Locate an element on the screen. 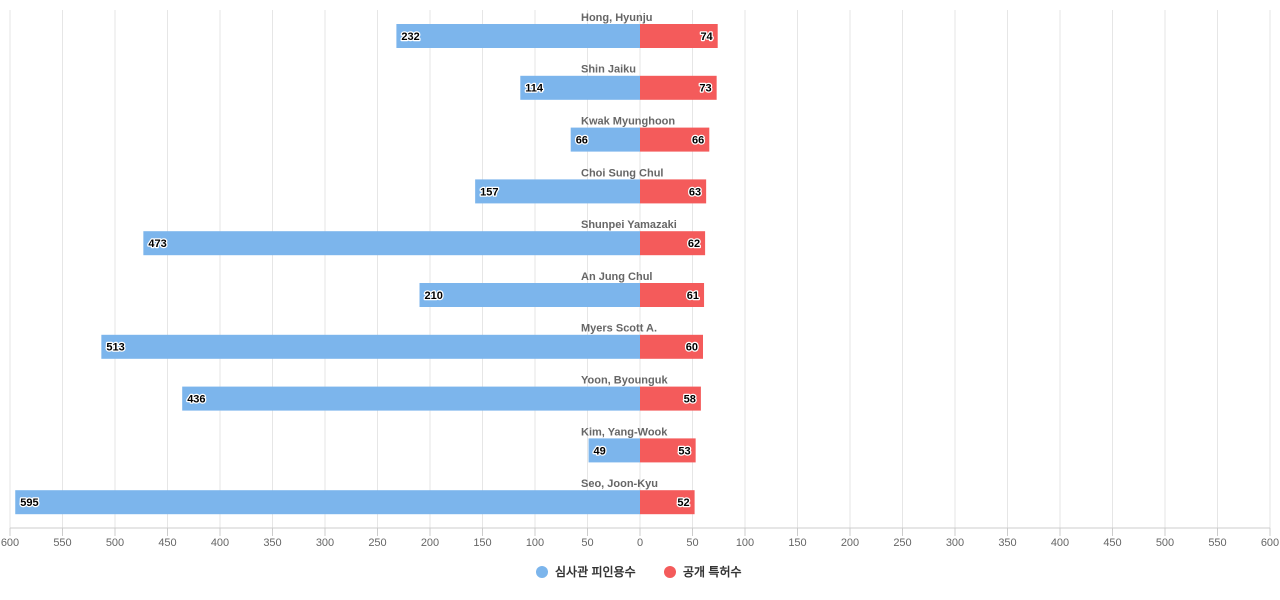  data-label-left: 157 is located at coordinates (489, 192).